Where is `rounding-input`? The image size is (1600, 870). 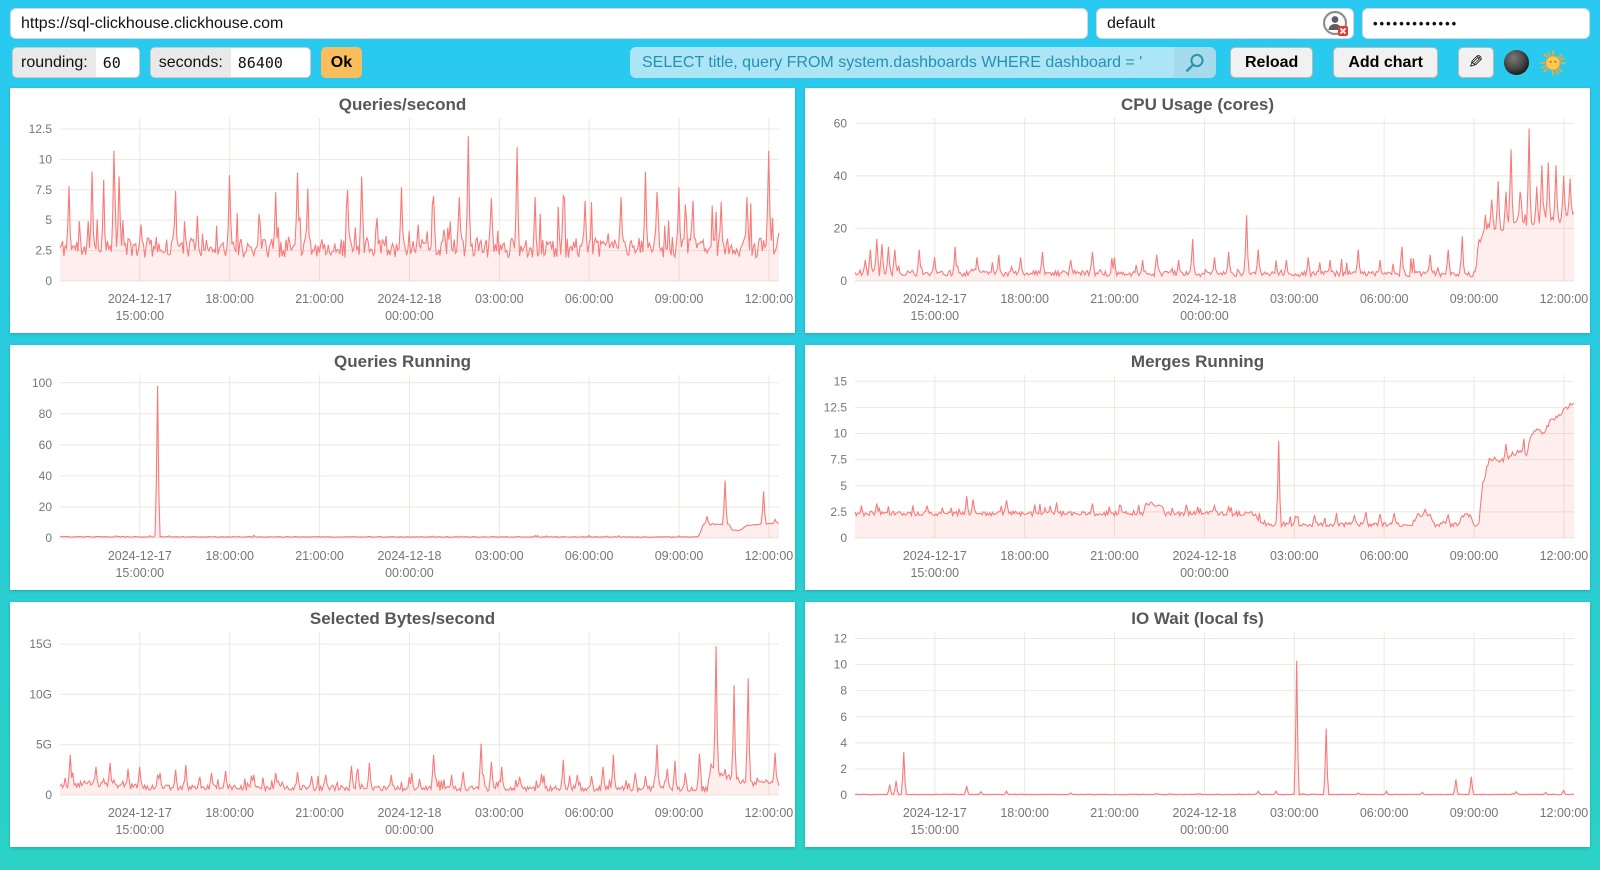 rounding-input is located at coordinates (117, 62).